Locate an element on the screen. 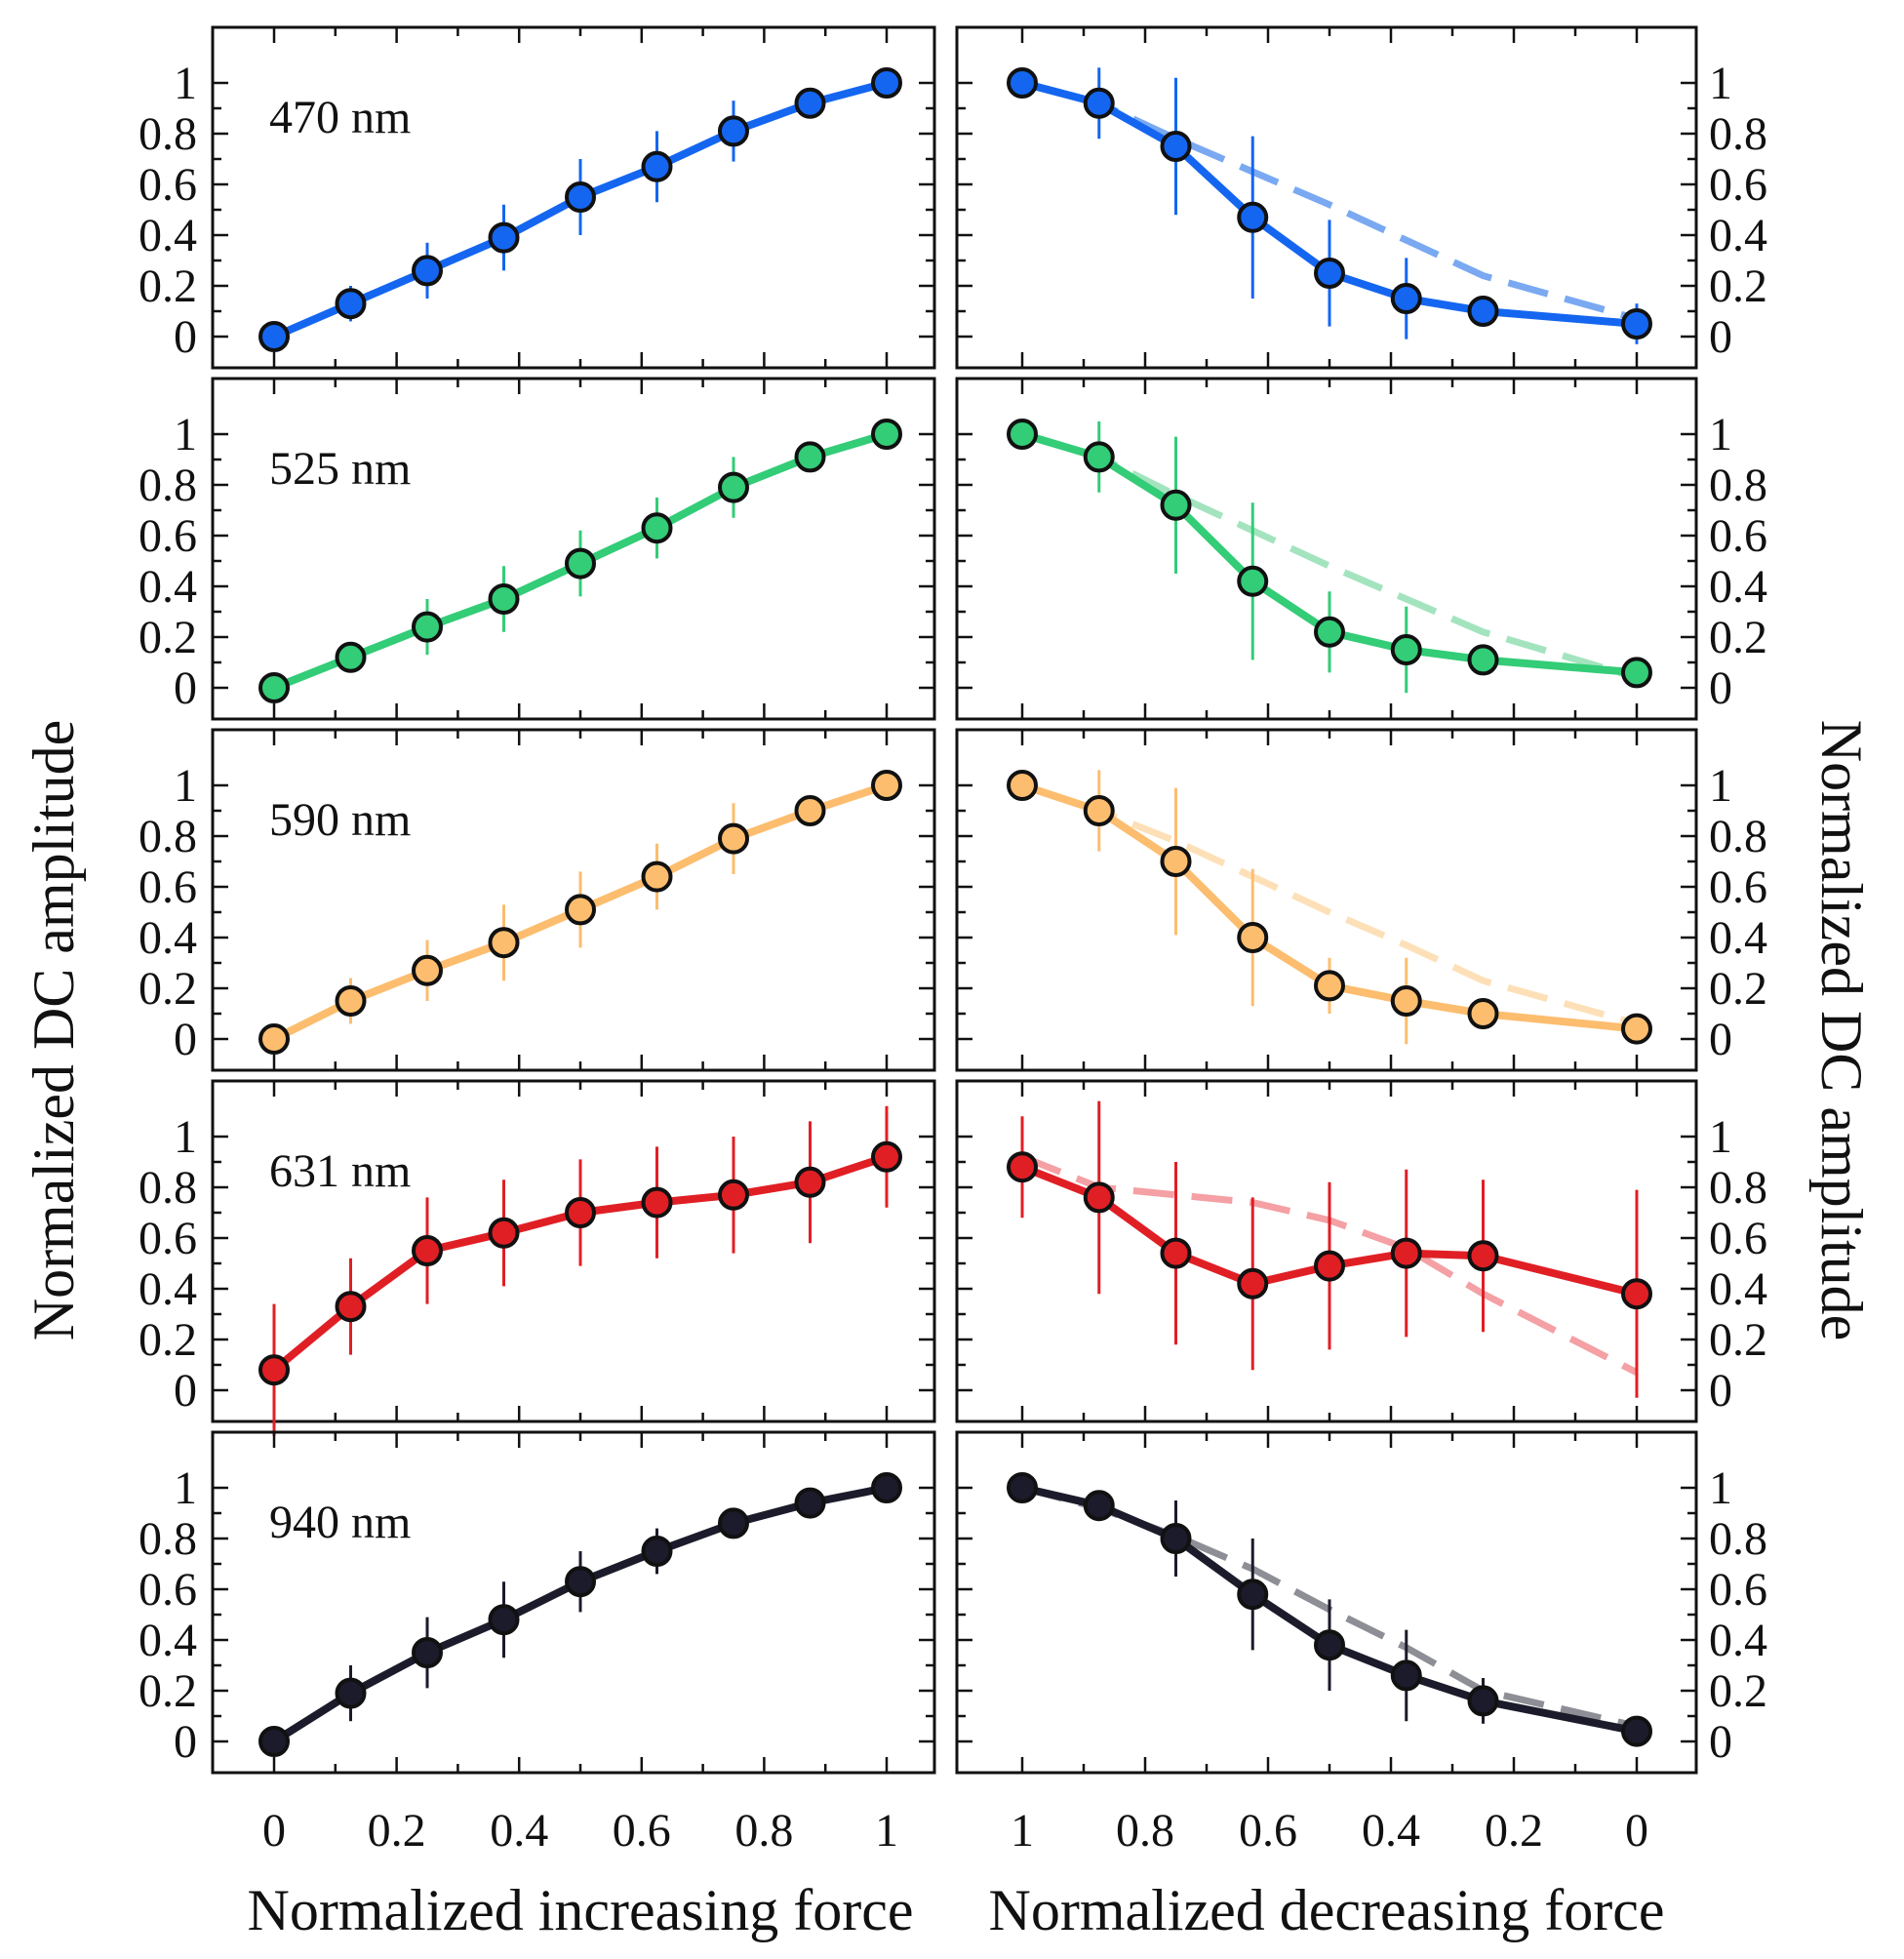 Image resolution: width=1904 pixels, height=1959 pixels. x-tick-label-left: 0 is located at coordinates (274, 1831).